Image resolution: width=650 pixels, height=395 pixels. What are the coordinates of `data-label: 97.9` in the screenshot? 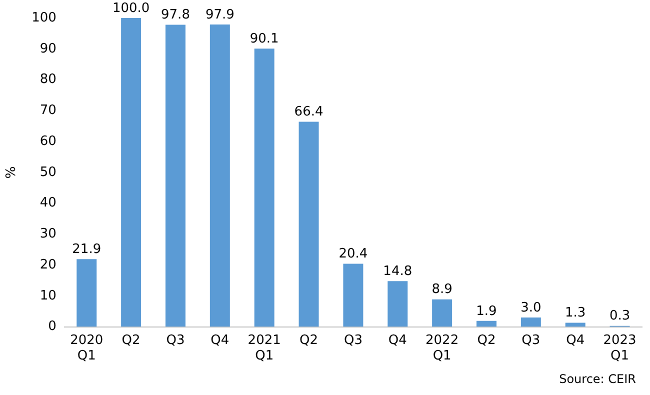 It's located at (219, 14).